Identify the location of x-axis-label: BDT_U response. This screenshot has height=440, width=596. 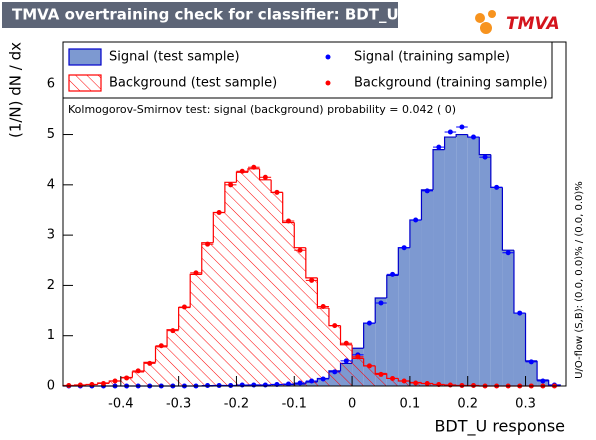
(499, 427).